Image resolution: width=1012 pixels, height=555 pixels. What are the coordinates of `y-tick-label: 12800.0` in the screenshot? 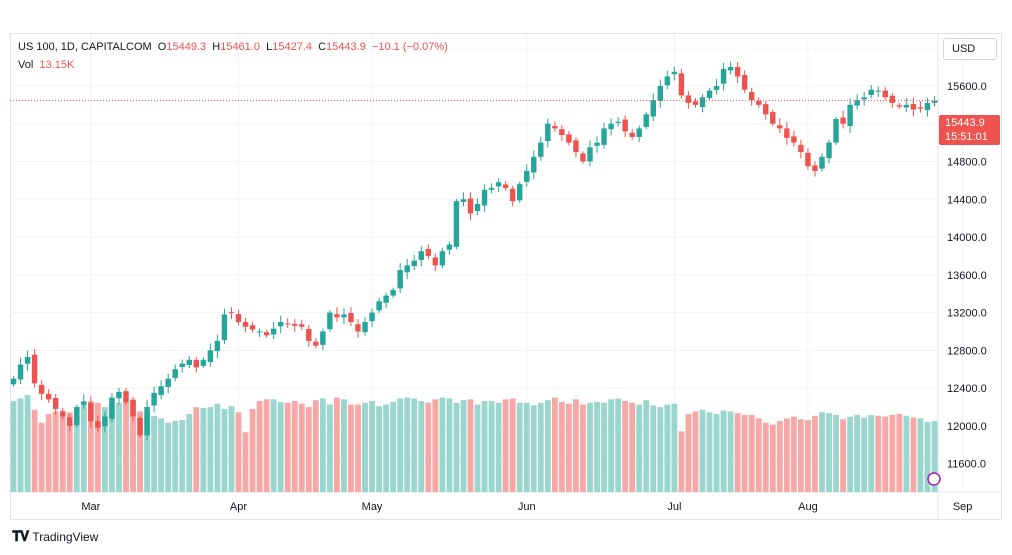 It's located at (967, 351).